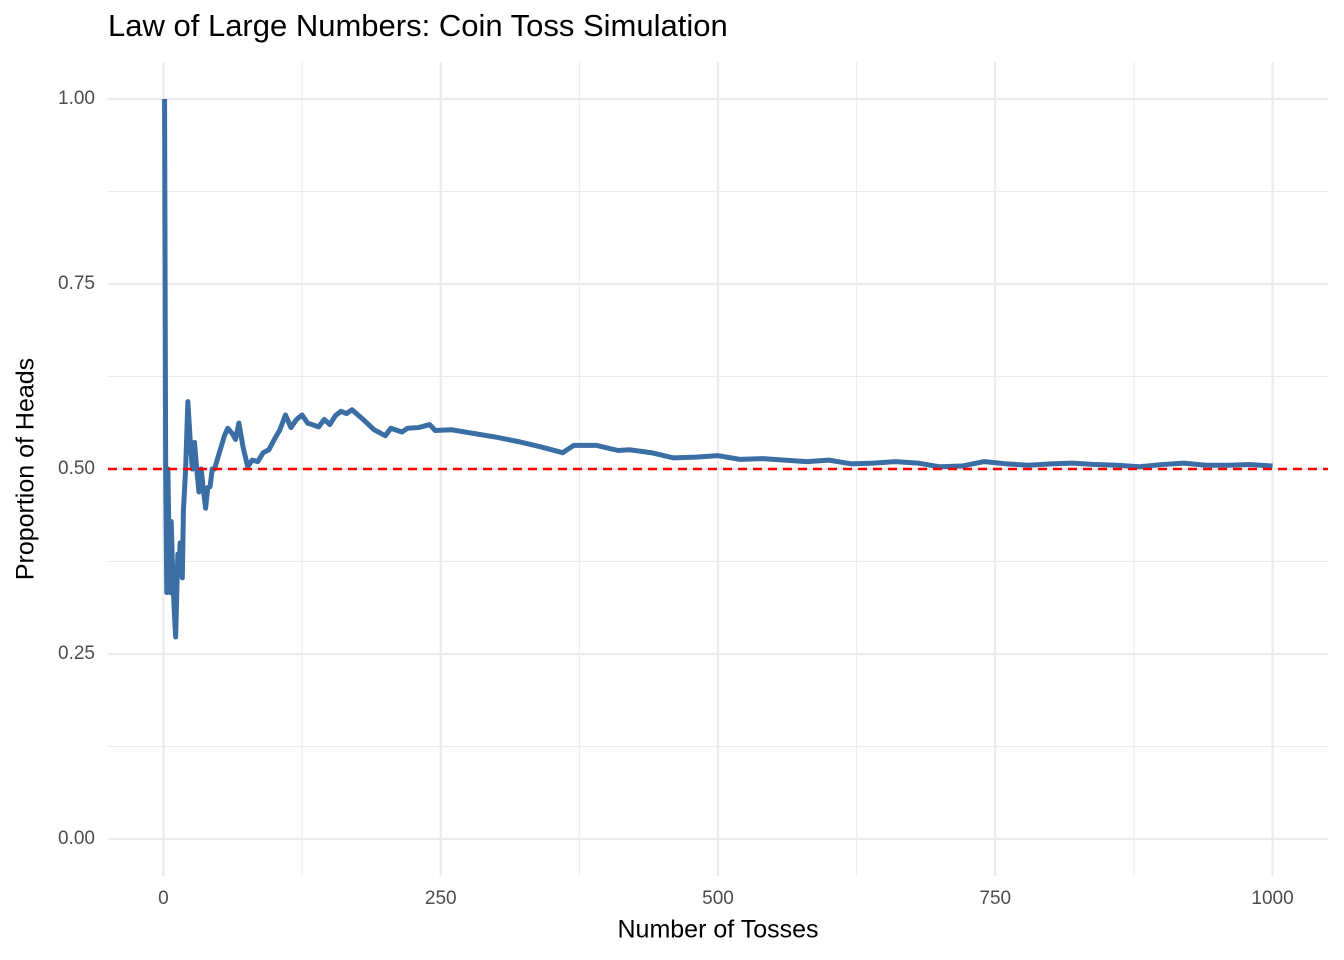 The width and height of the screenshot is (1344, 960). Describe the element at coordinates (76, 838) in the screenshot. I see `y-tick-label: 0.00` at that location.